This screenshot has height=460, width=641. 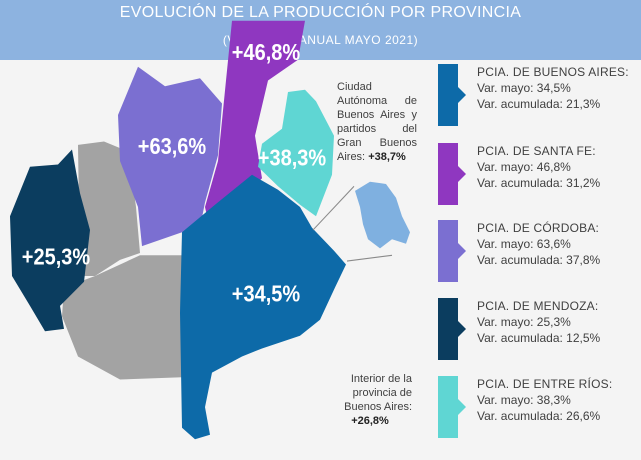 I want to click on legend-province-name: PCIA. DE CÓRDOBA:, so click(x=538, y=228).